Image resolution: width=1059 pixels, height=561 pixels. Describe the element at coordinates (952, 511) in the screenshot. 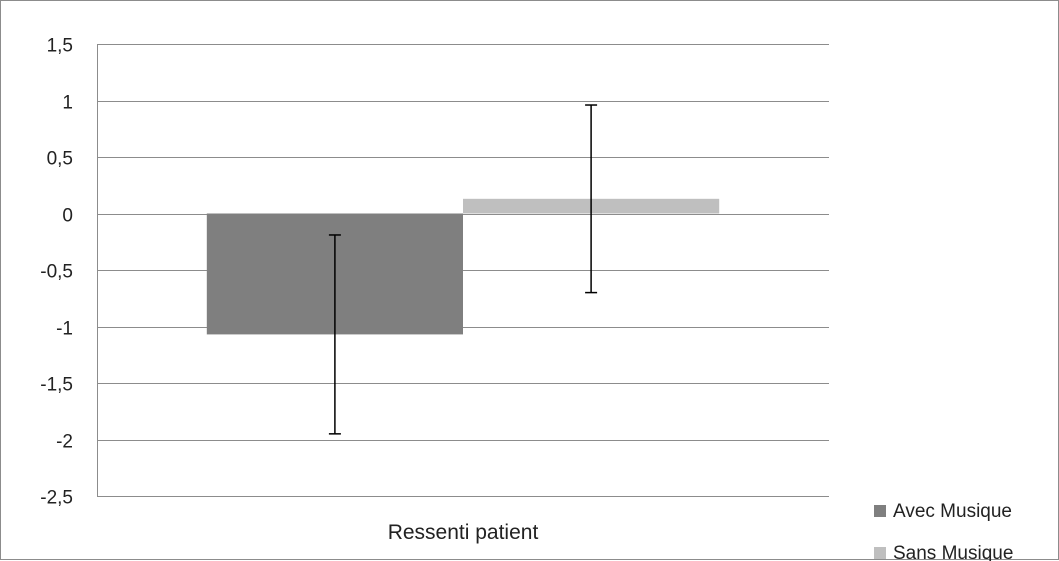

I see `legend-label: Avec Musique` at that location.